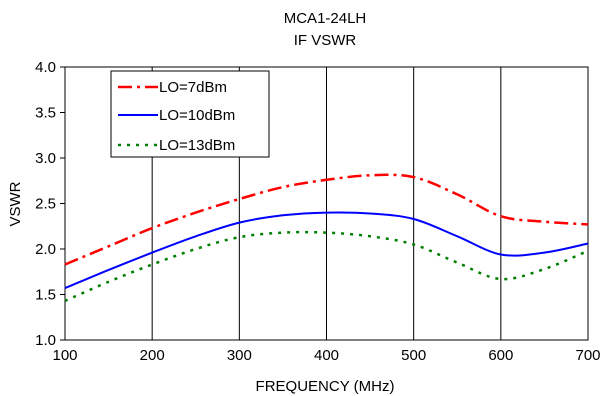 The image size is (605, 396). I want to click on y-axis-ticks: 1.0 1.5 2.0 2.5 3.0 3.5 4.0, so click(50, 204).